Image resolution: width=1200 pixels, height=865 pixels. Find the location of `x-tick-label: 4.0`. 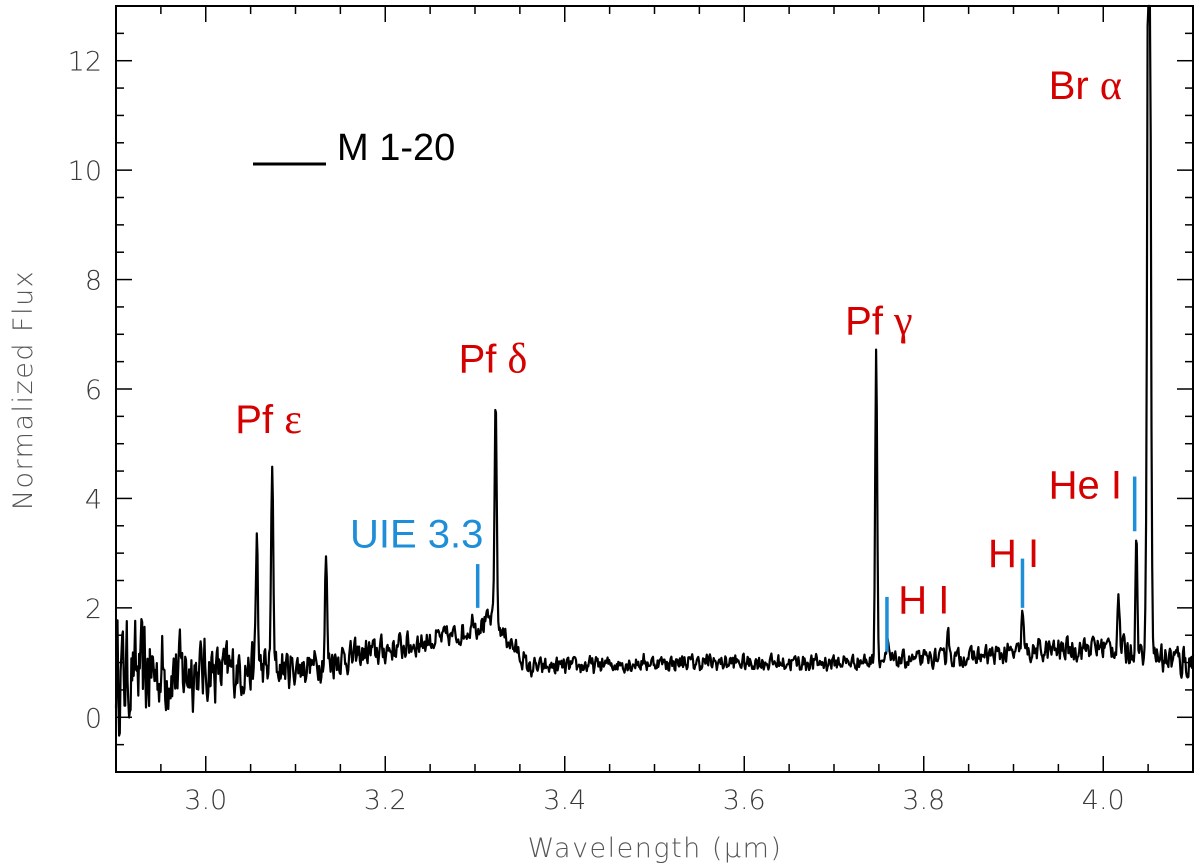

x-tick-label: 4.0 is located at coordinates (1103, 800).